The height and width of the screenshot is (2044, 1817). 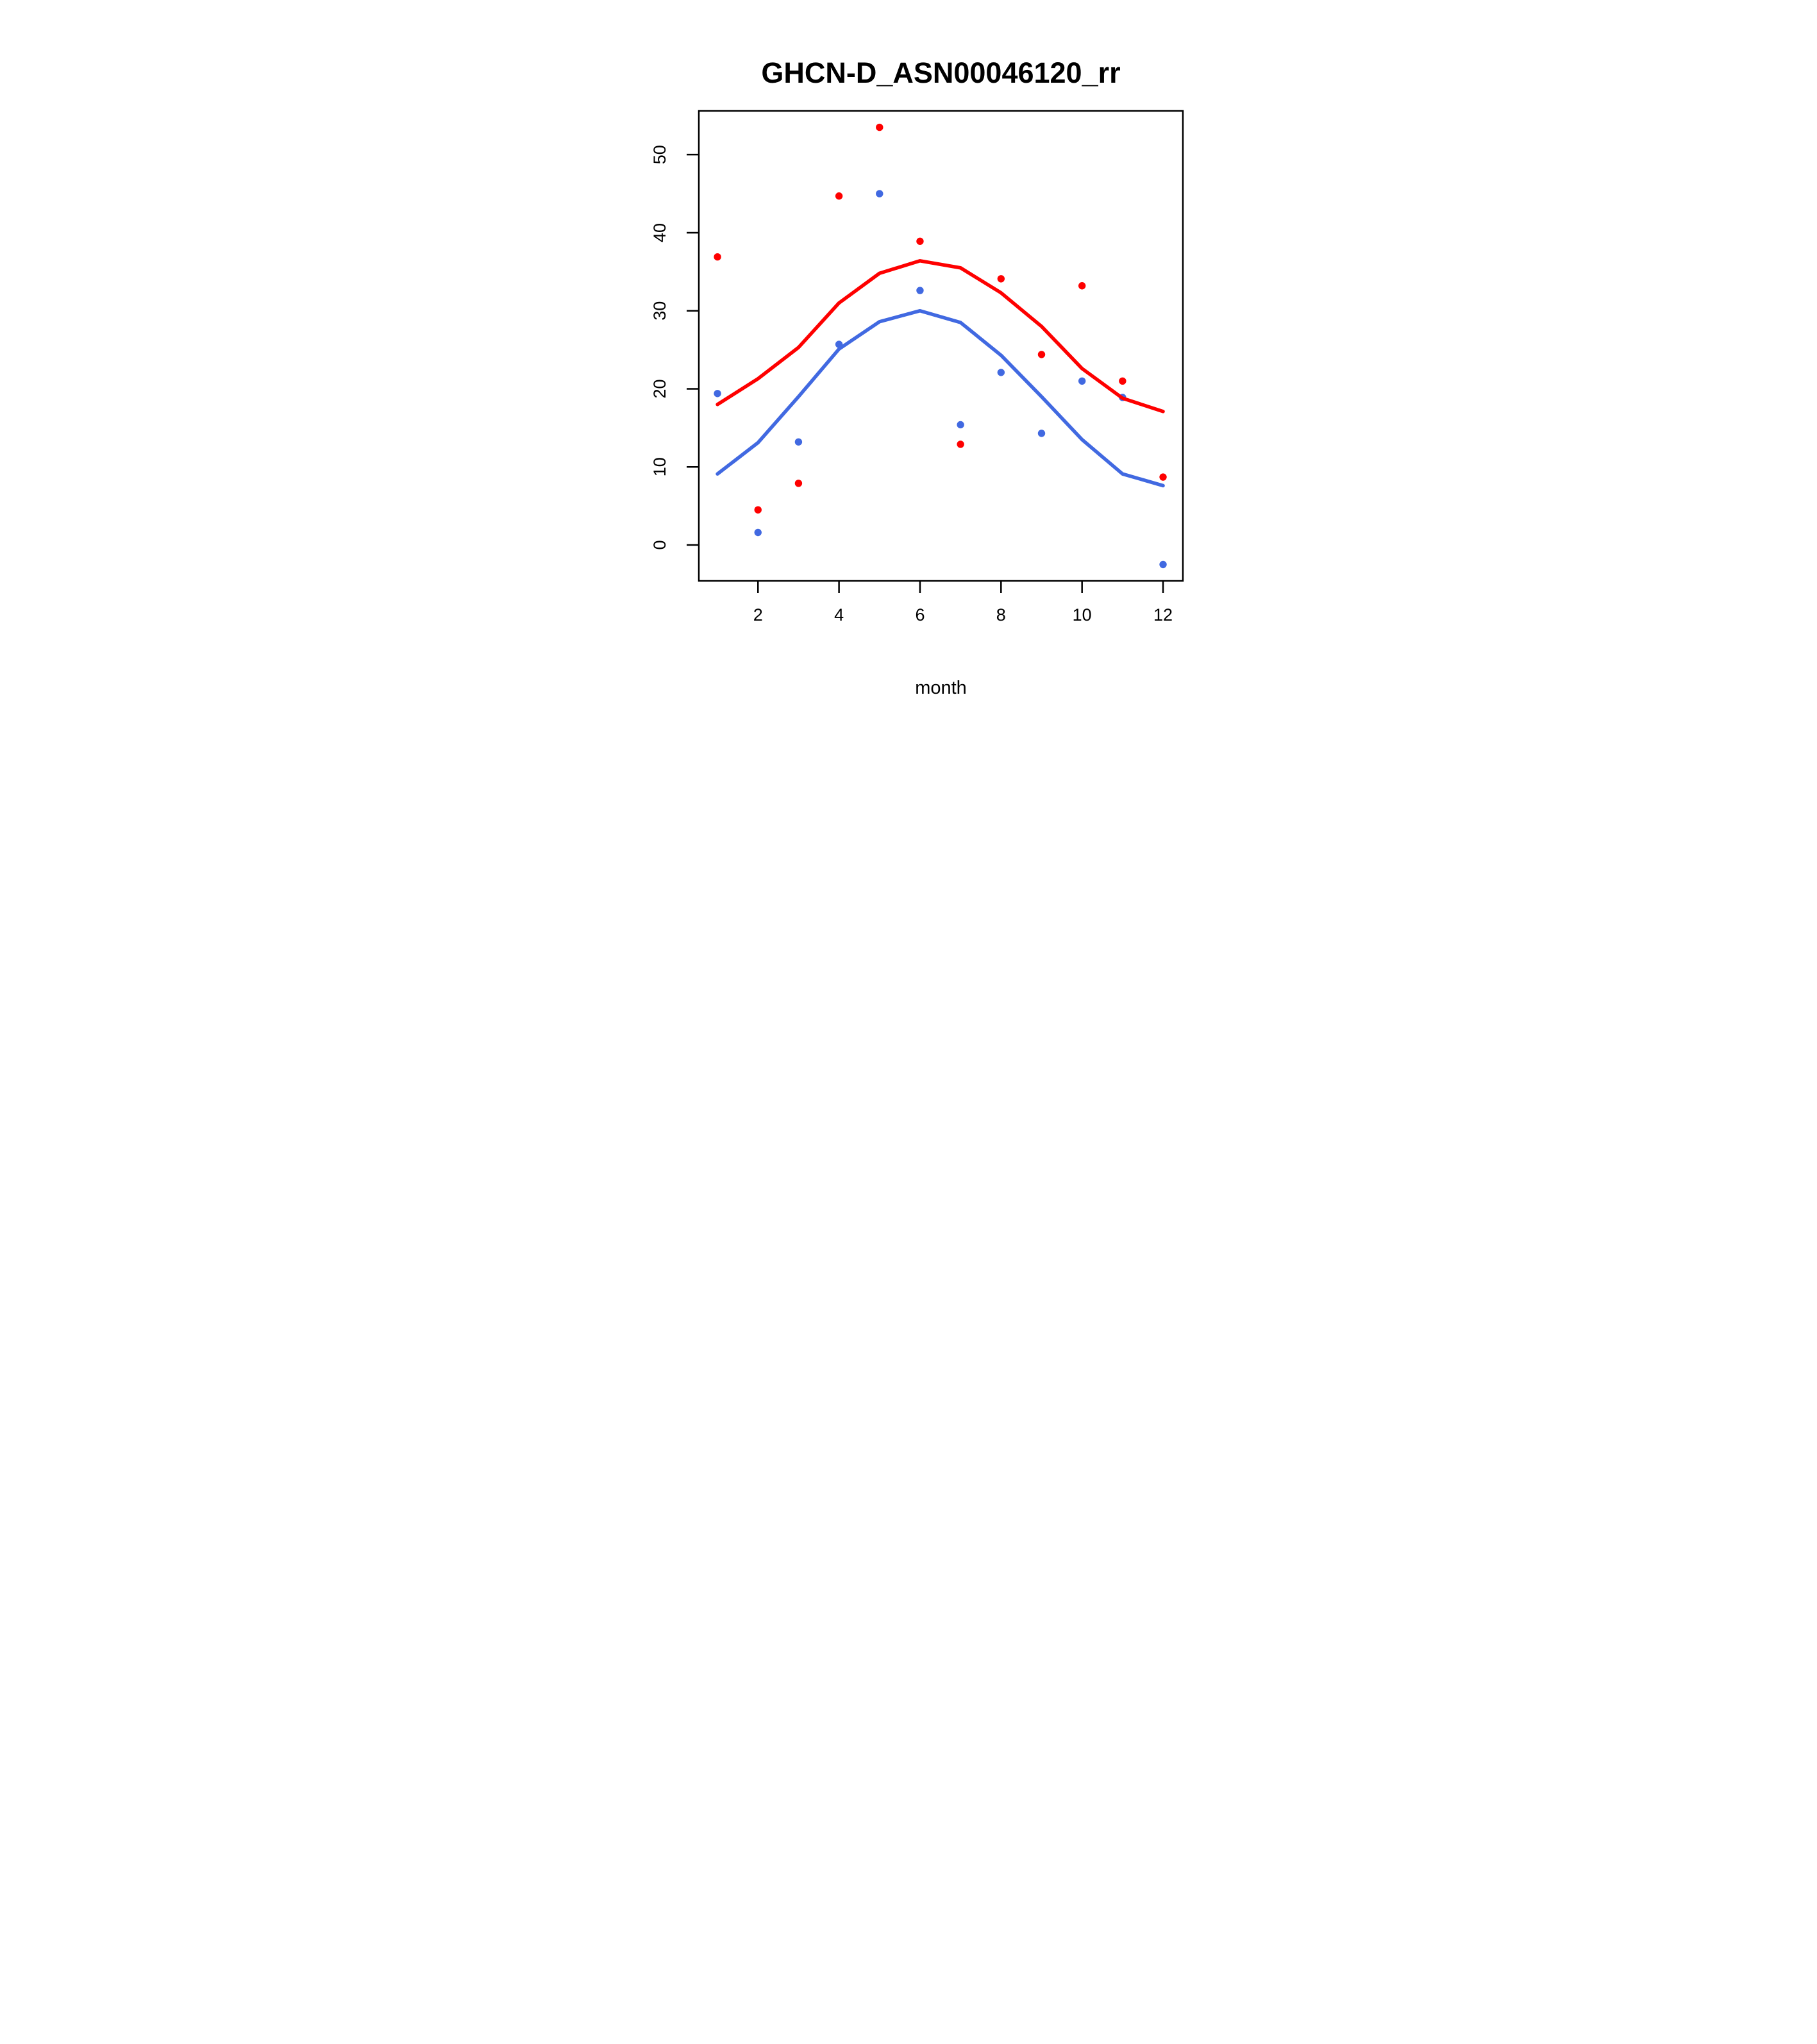 What do you see at coordinates (1001, 614) in the screenshot?
I see `x-tick-label: 8` at bounding box center [1001, 614].